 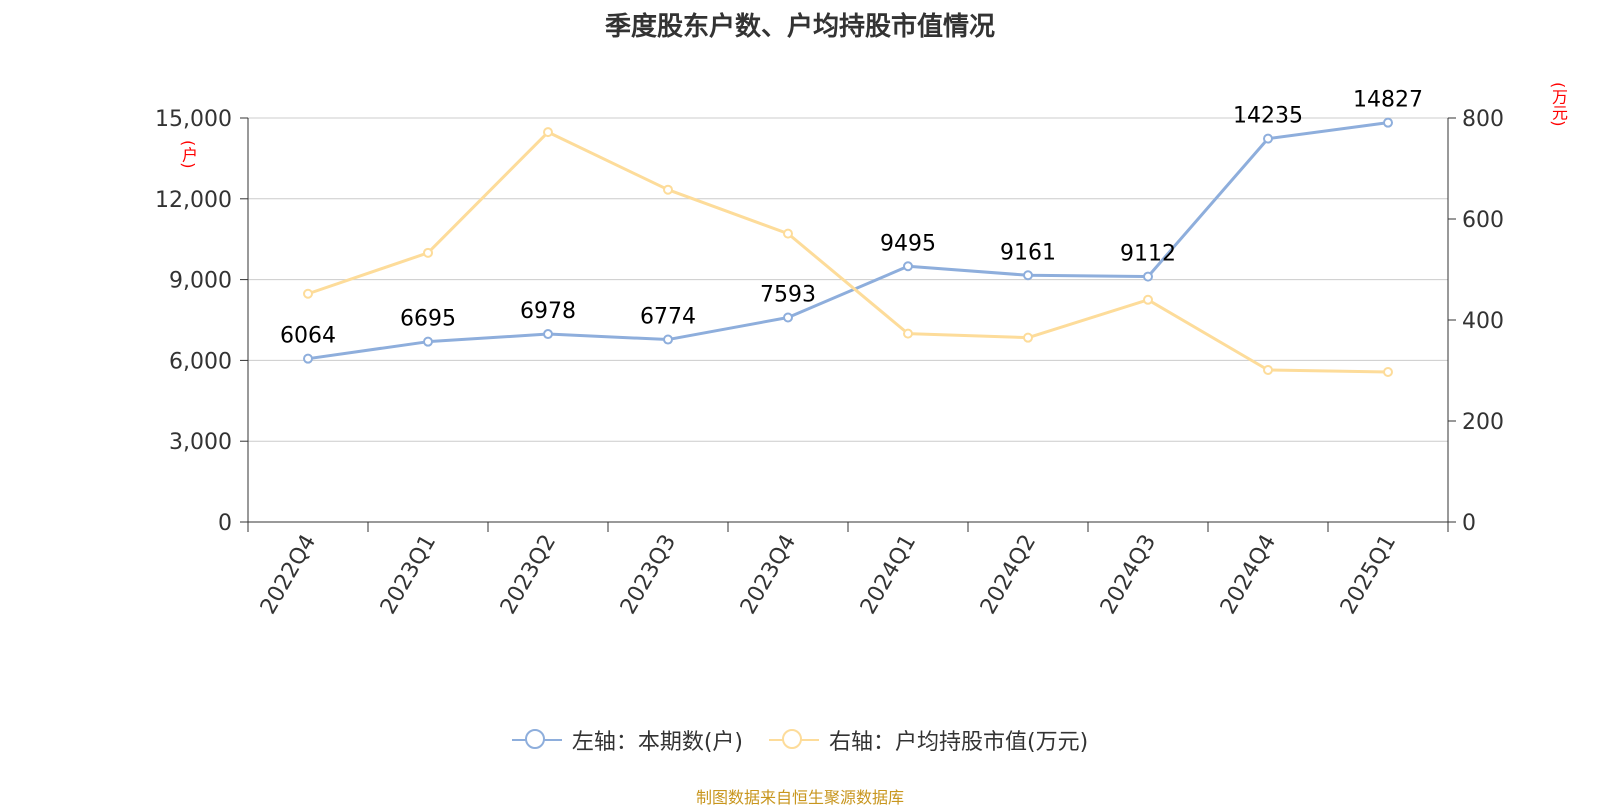 I want to click on source-note: 制图数据来自恒生聚源数据库, so click(x=799, y=797).